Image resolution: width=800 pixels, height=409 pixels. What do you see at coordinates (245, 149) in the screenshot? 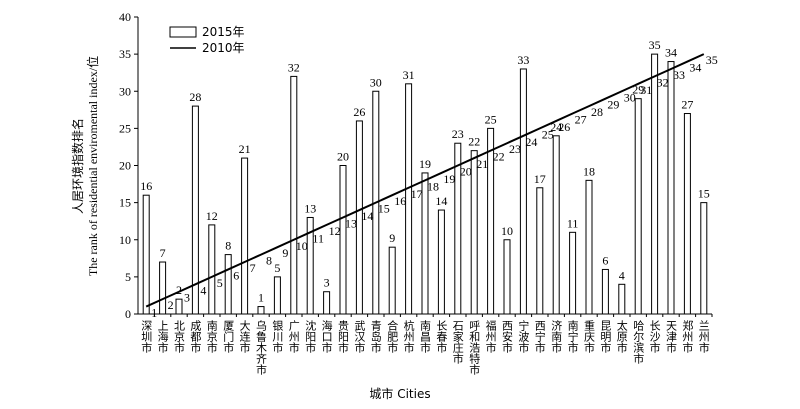
I see `bar-value-label: 21` at bounding box center [245, 149].